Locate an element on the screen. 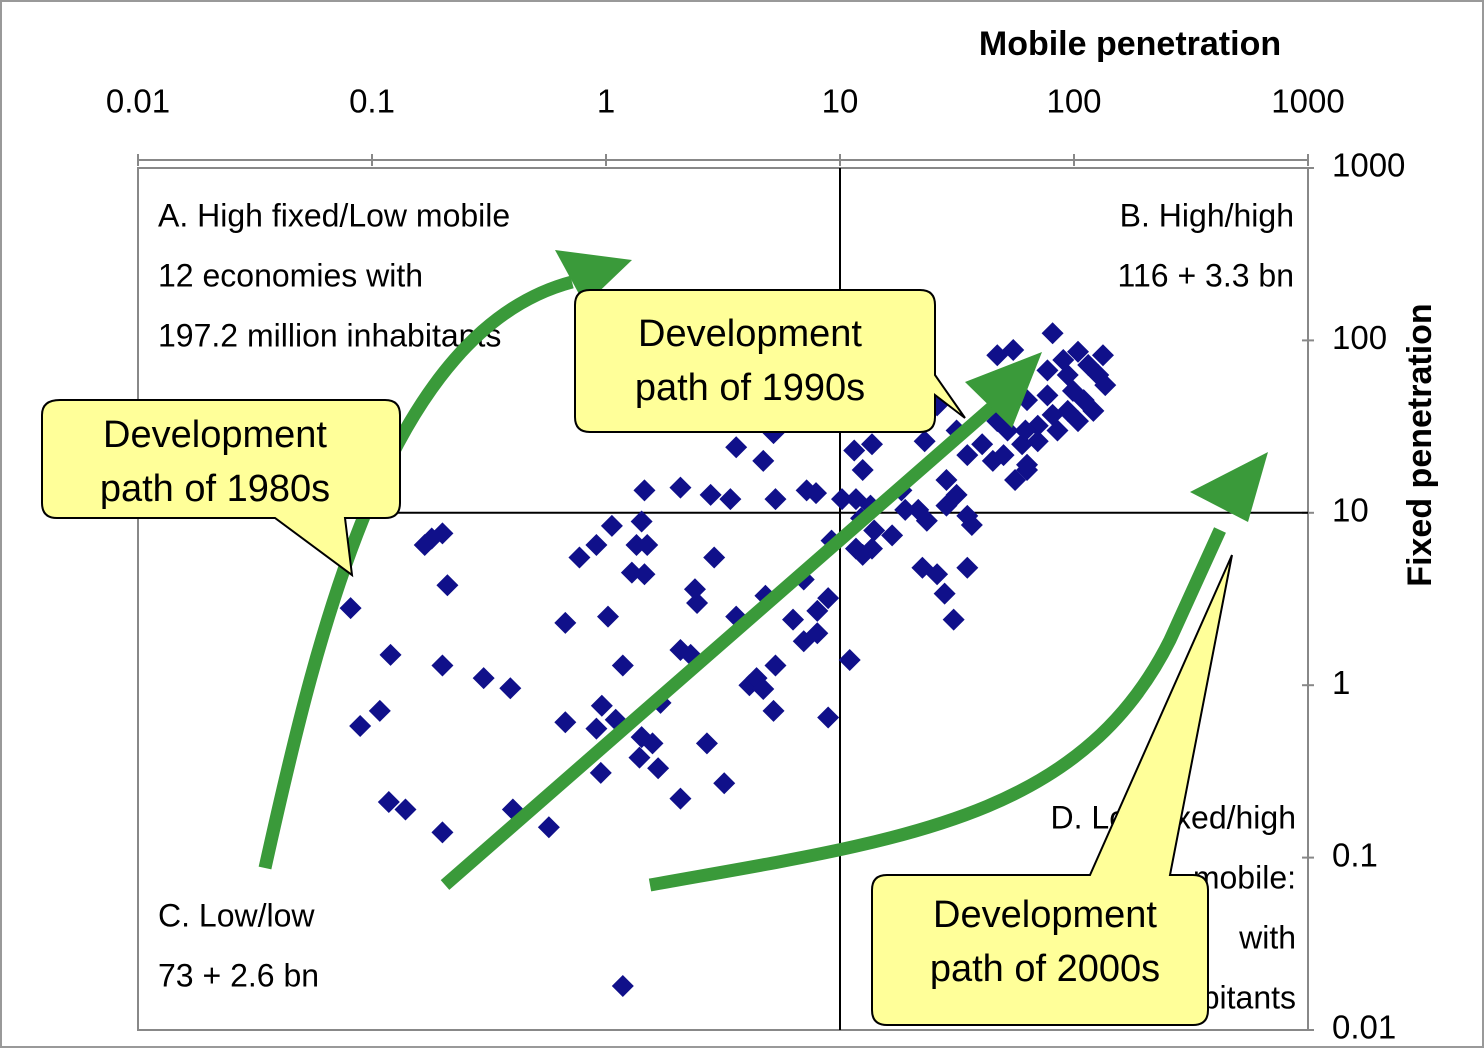  quadrant-label: B. High/high is located at coordinates (1207, 215).